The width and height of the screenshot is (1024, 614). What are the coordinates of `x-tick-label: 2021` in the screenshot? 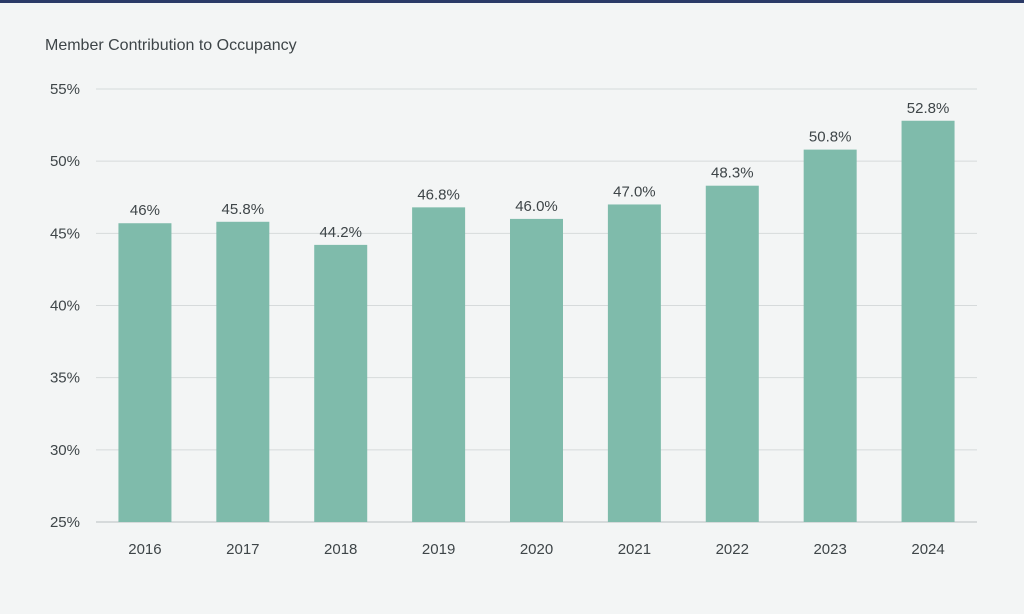 It's located at (634, 549).